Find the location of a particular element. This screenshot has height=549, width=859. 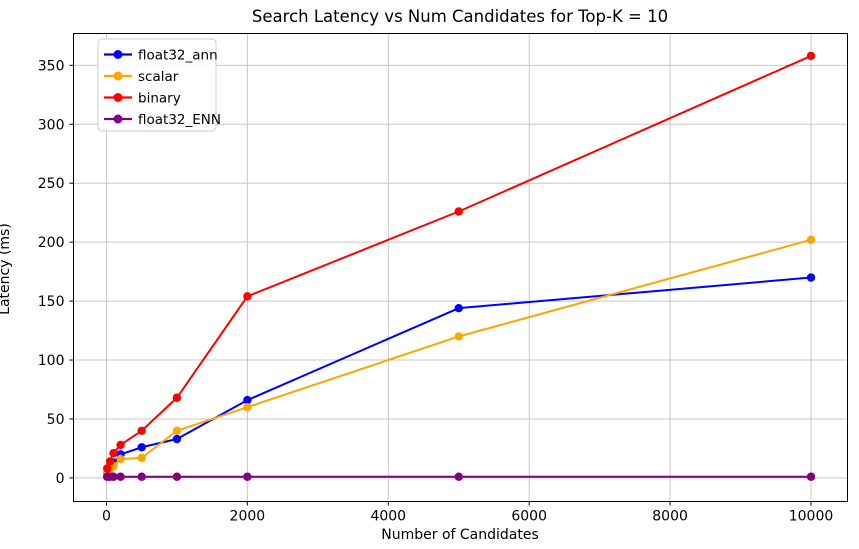

y-tick-label: 150 is located at coordinates (51, 302).